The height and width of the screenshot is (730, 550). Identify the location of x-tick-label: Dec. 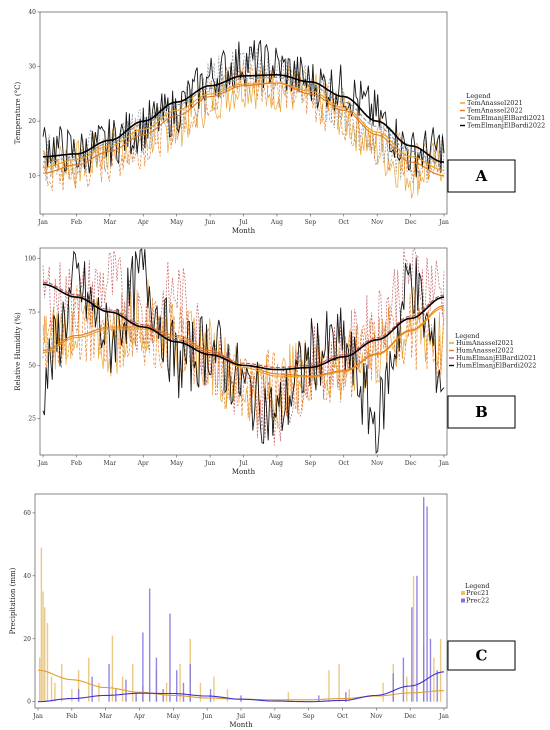
(411, 222).